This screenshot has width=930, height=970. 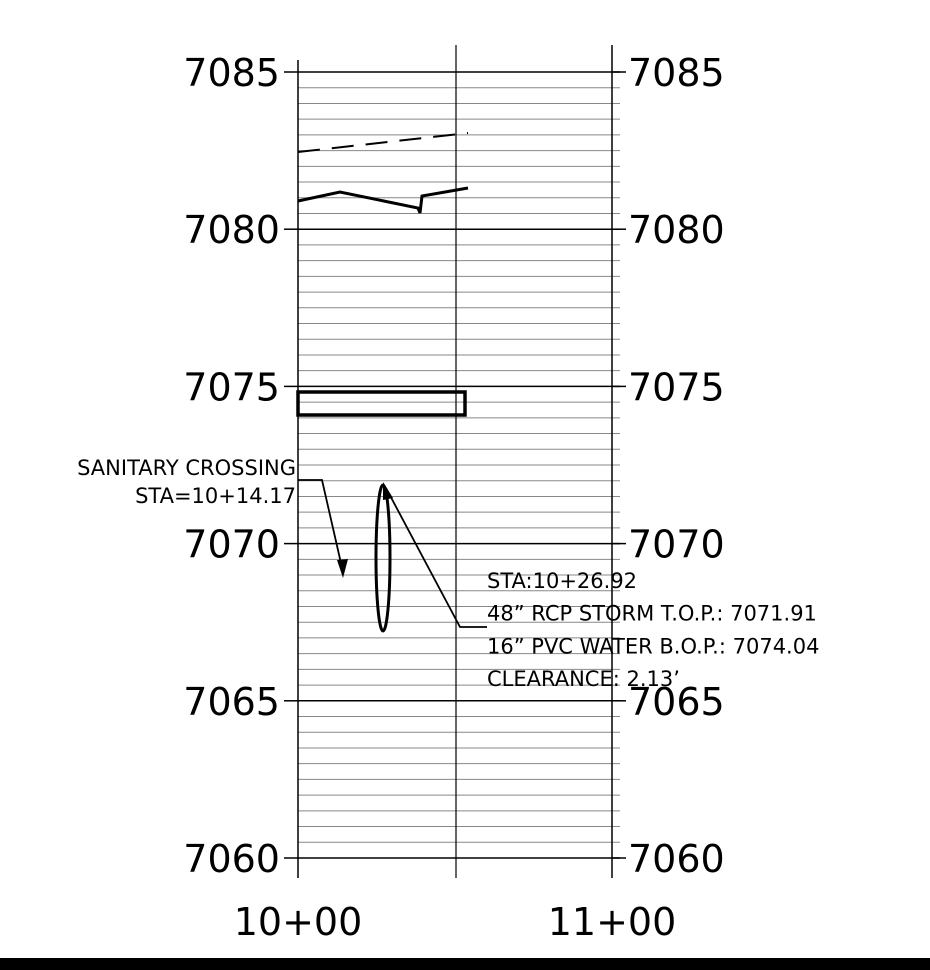 I want to click on station-label: 11+00, so click(x=612, y=922).